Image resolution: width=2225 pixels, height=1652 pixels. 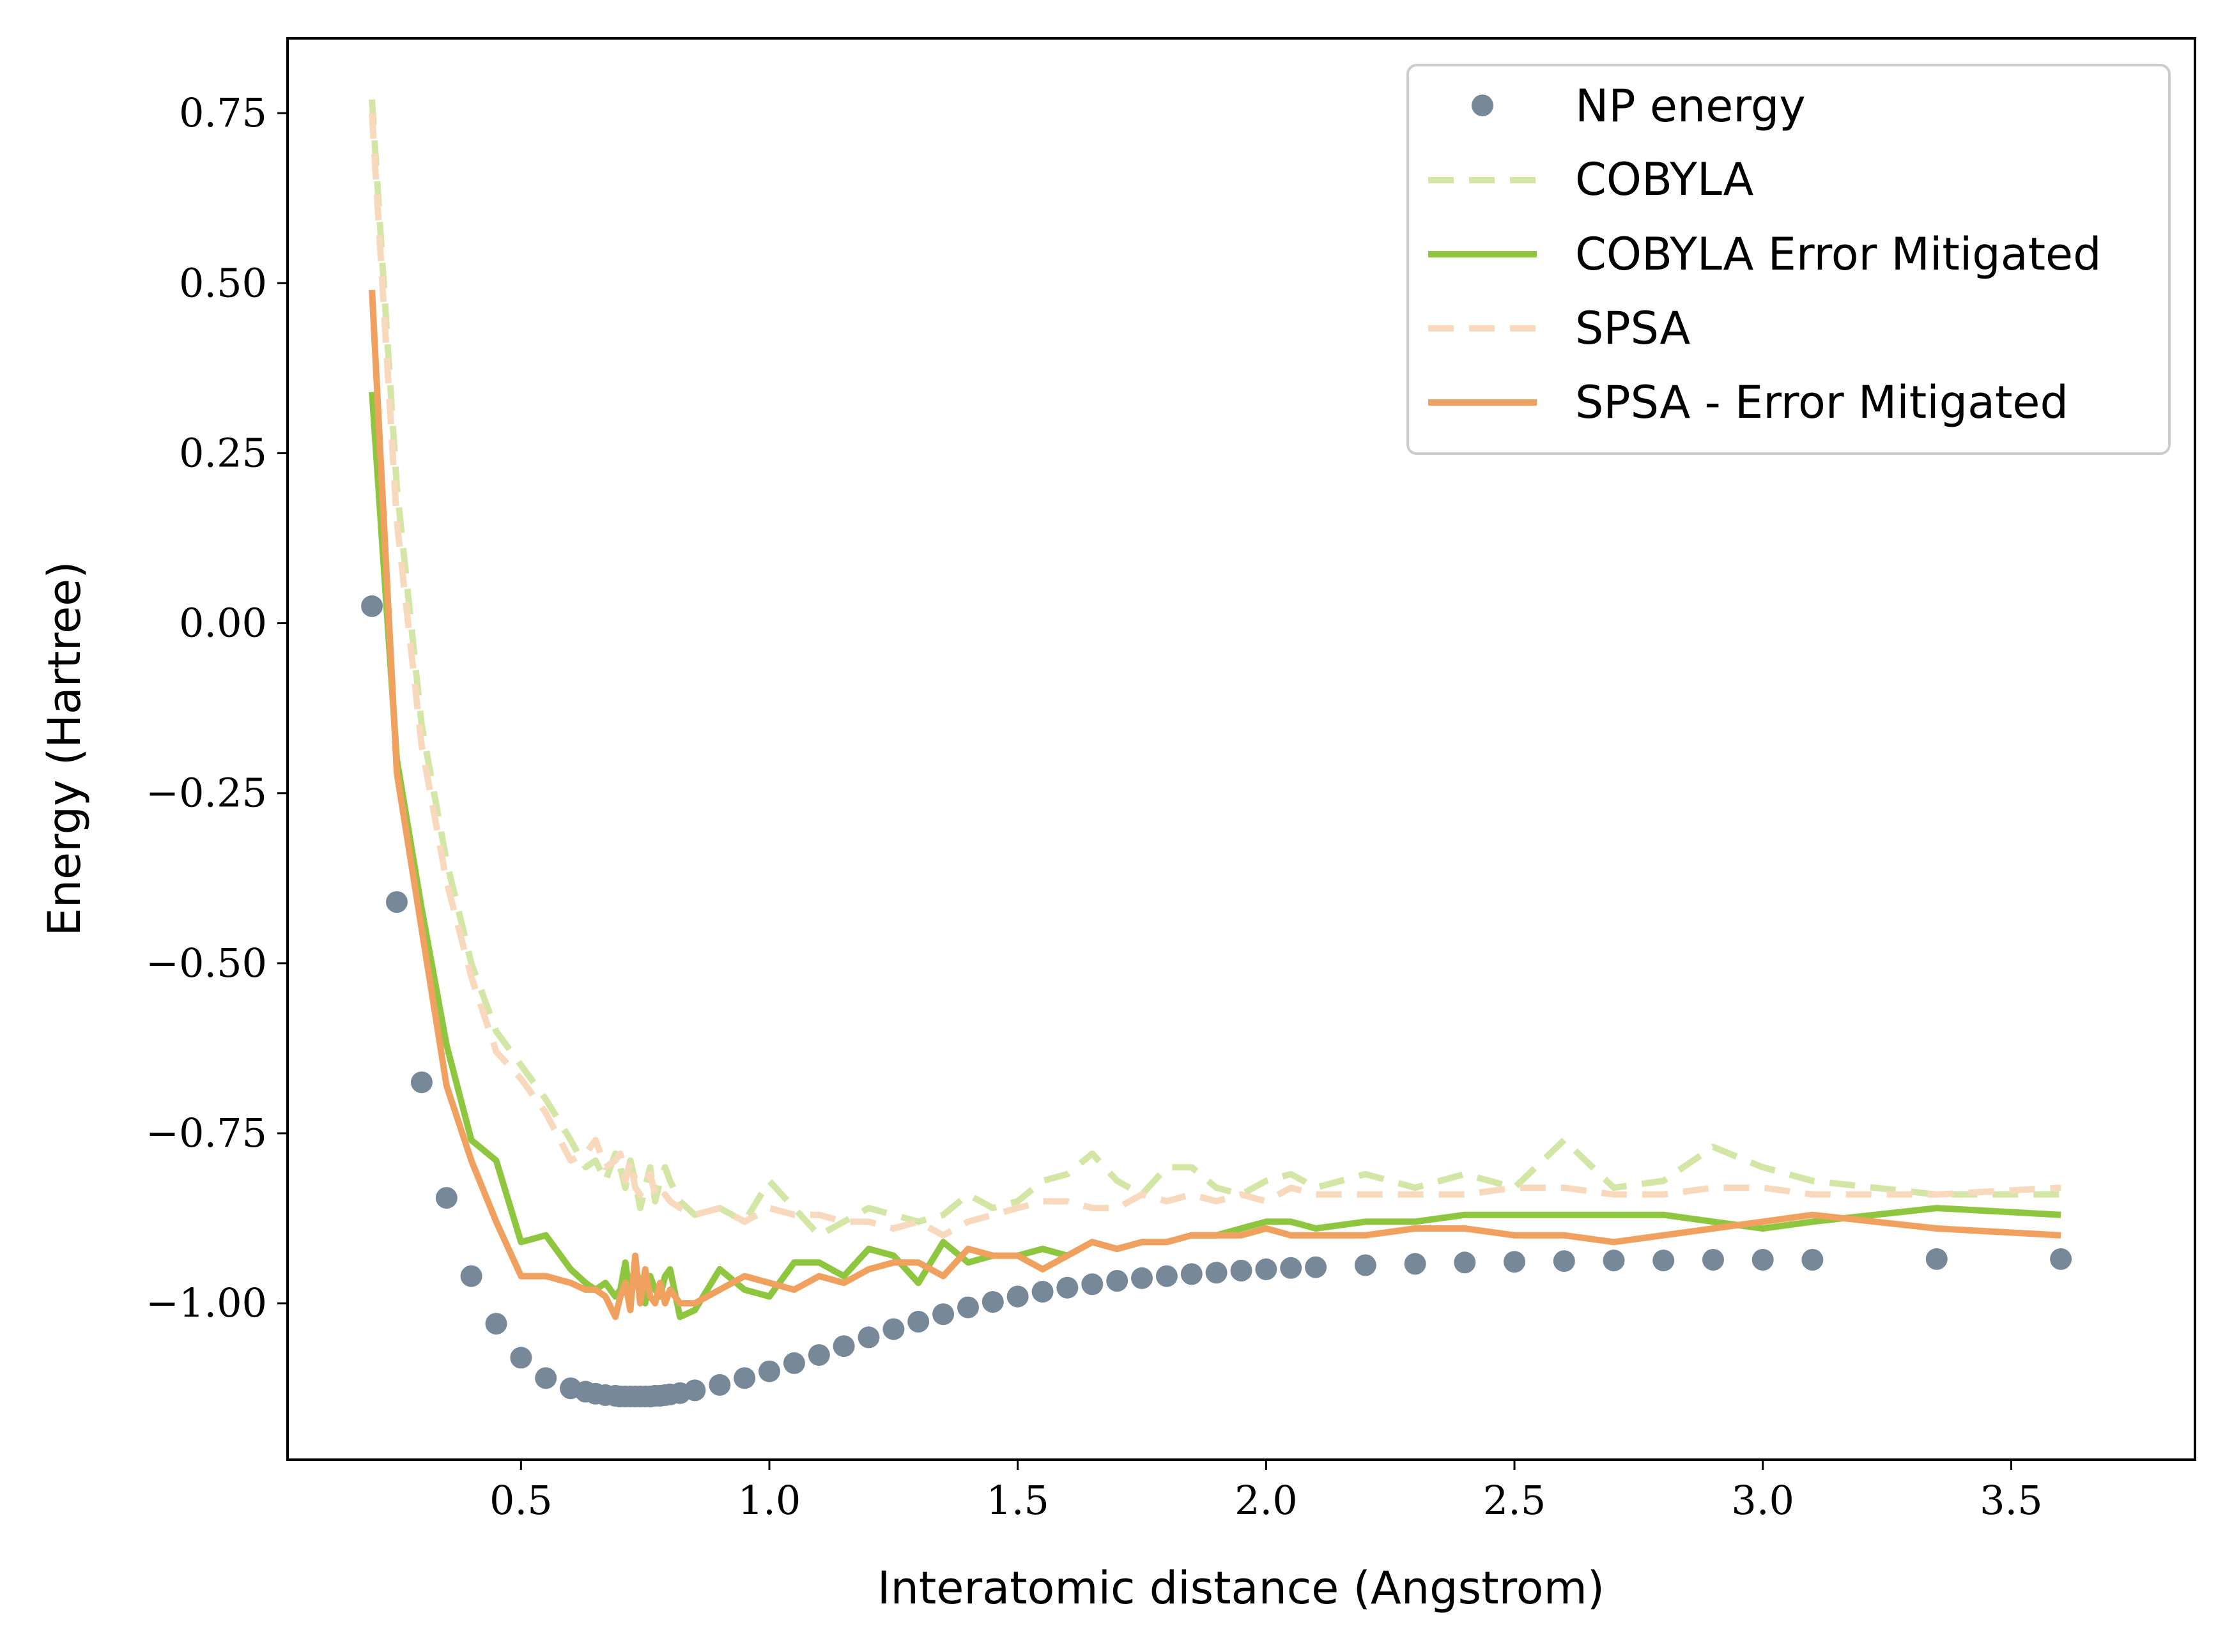 I want to click on x-axis-ticks: 0.5 1.0 1.5 2.0 2.5 3.0 3.5, so click(x=1266, y=1492).